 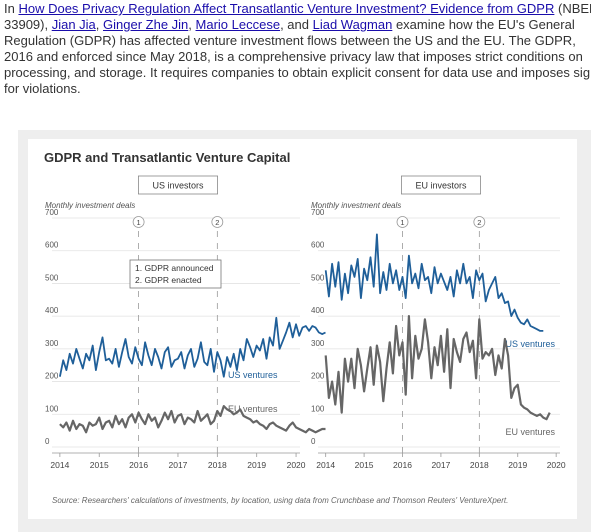 I want to click on chart-title: GDPR and Transatlantic Venture Capital, so click(x=167, y=157).